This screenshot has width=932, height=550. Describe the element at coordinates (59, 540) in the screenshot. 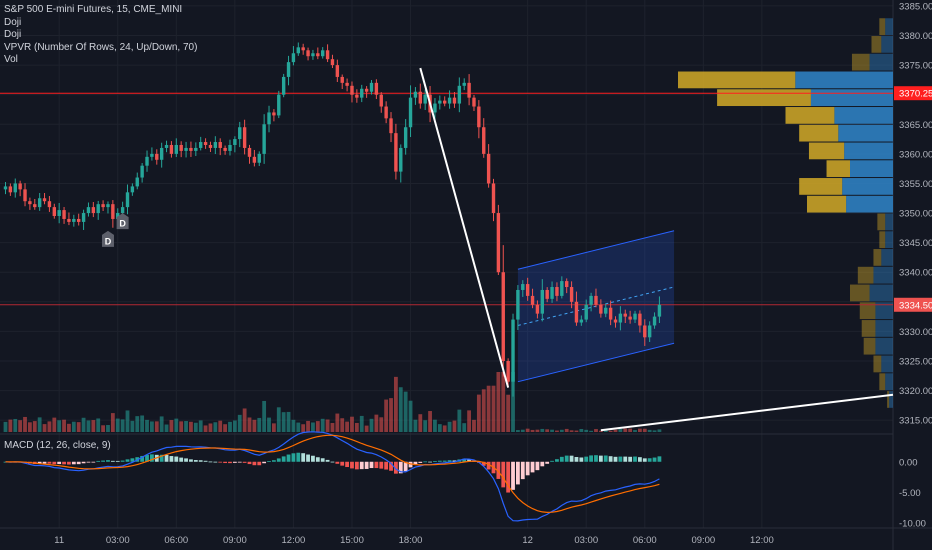

I see `time-tick-label: 11` at that location.